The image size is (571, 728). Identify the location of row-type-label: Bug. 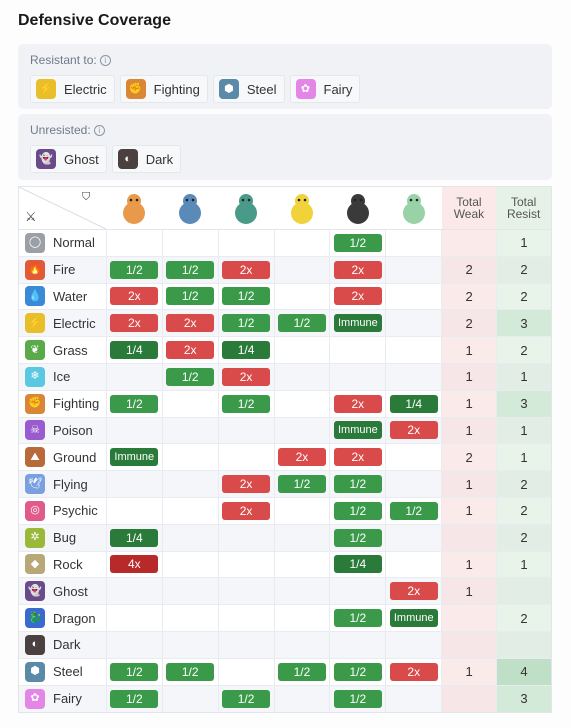
(65, 538).